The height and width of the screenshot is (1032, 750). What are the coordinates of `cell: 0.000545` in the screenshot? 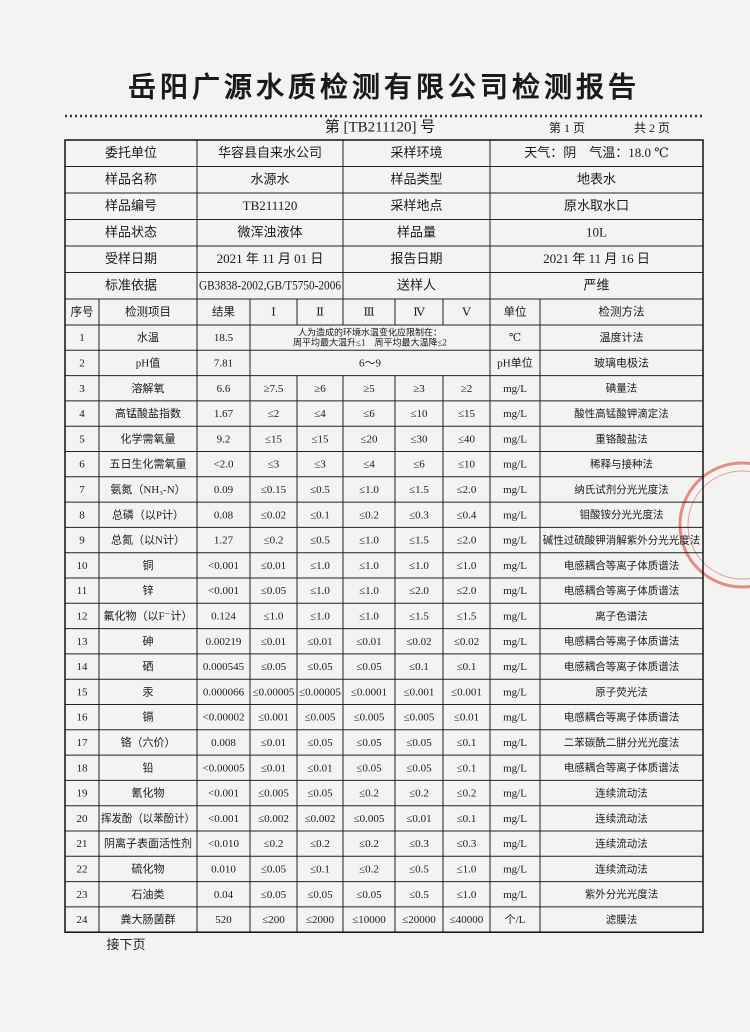 It's located at (224, 667).